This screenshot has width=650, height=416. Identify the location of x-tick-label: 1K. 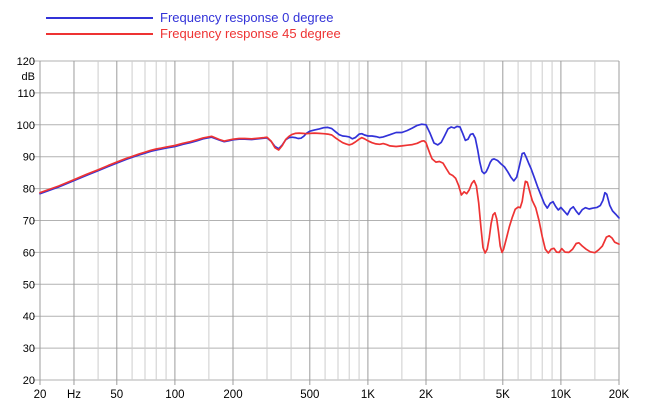
(368, 395).